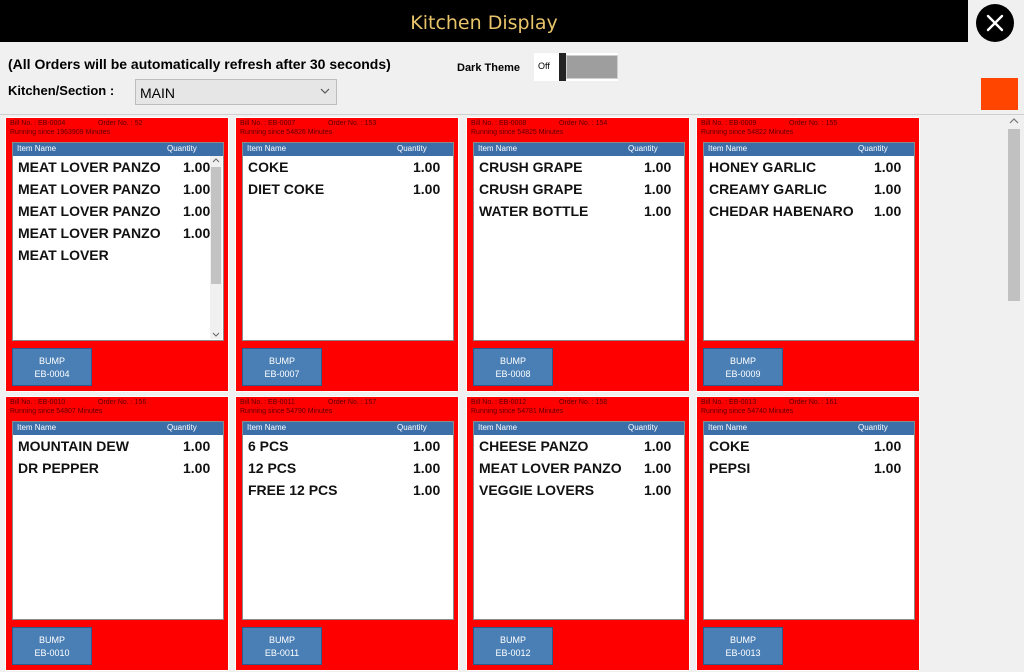  I want to click on running-time: Running since 54822 Minutes, so click(747, 132).